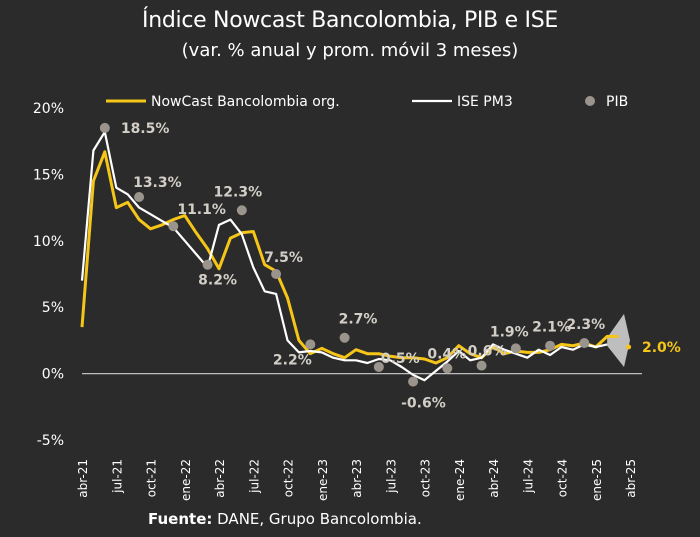 The height and width of the screenshot is (537, 700). I want to click on pib-label: 13.3%, so click(157, 183).